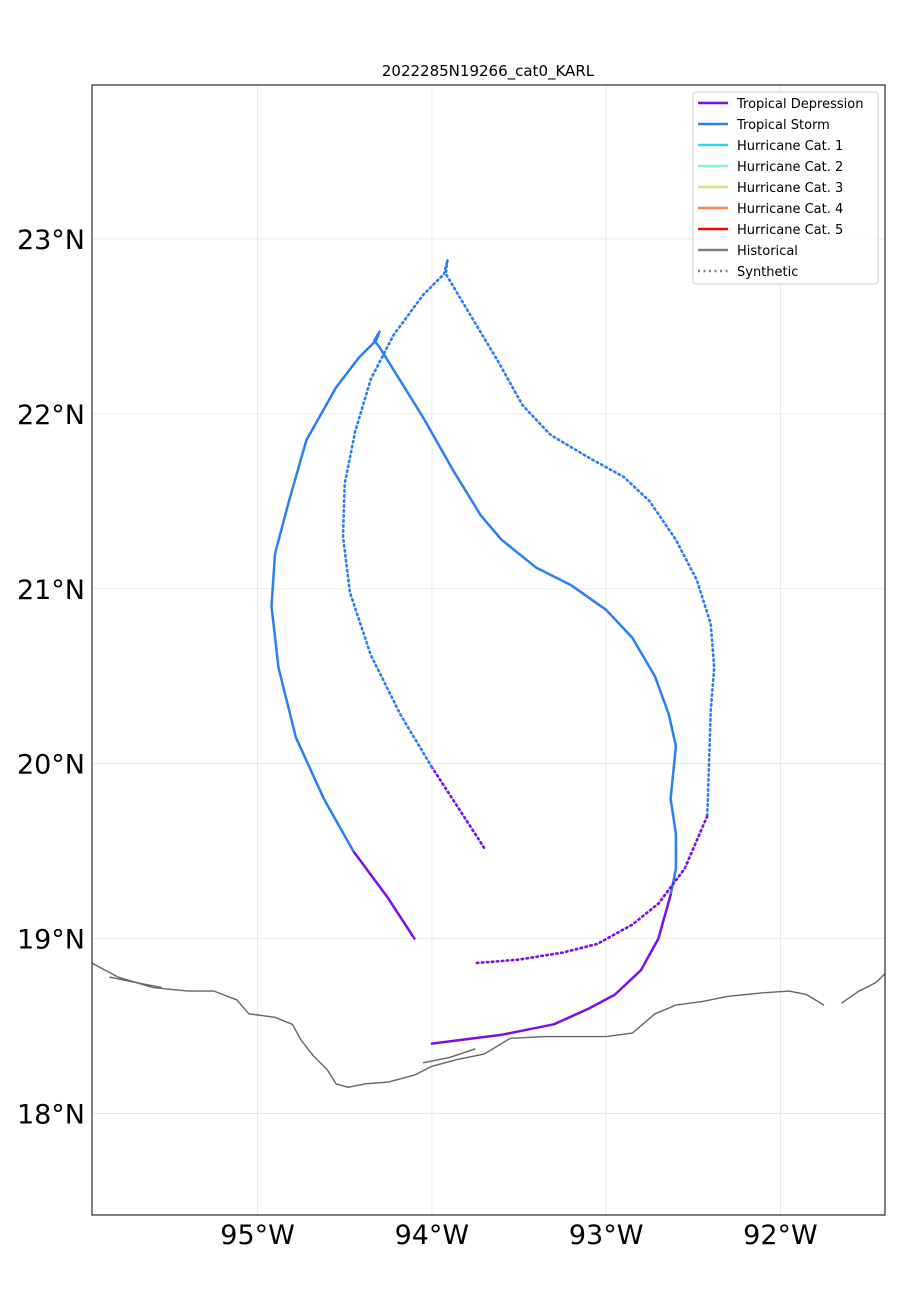 Image resolution: width=900 pixels, height=1300 pixels. Describe the element at coordinates (606, 1235) in the screenshot. I see `lon-tick-label: 93°W` at that location.